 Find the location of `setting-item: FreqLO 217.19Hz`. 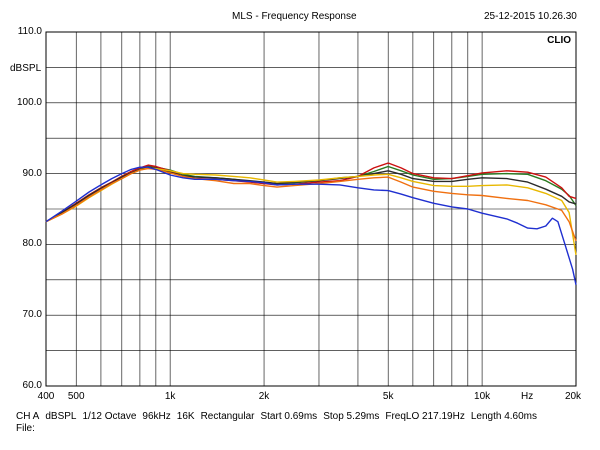

setting-item: FreqLO 217.19Hz is located at coordinates (425, 416).